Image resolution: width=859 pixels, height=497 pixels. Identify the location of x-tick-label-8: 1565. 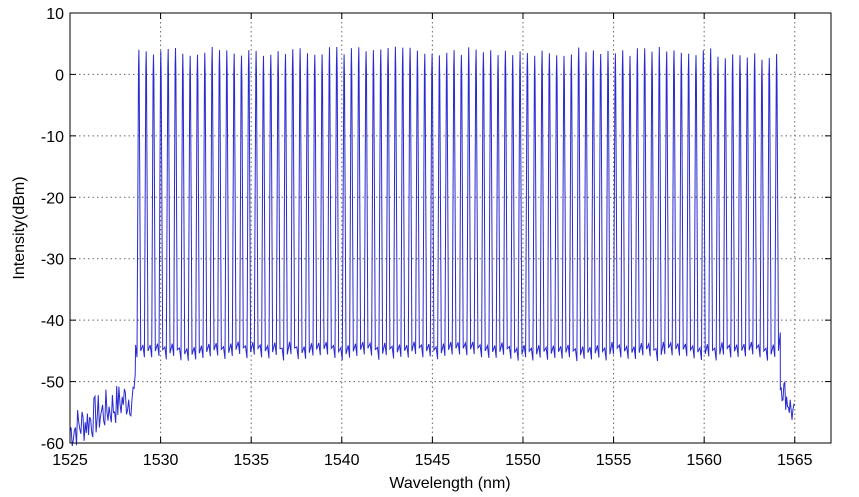
(795, 460).